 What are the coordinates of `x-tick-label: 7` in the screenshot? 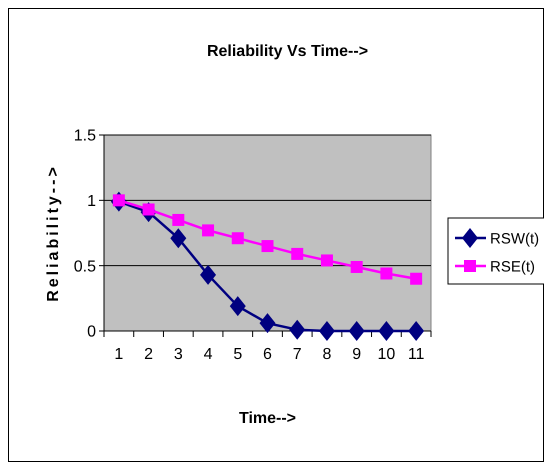 It's located at (297, 354).